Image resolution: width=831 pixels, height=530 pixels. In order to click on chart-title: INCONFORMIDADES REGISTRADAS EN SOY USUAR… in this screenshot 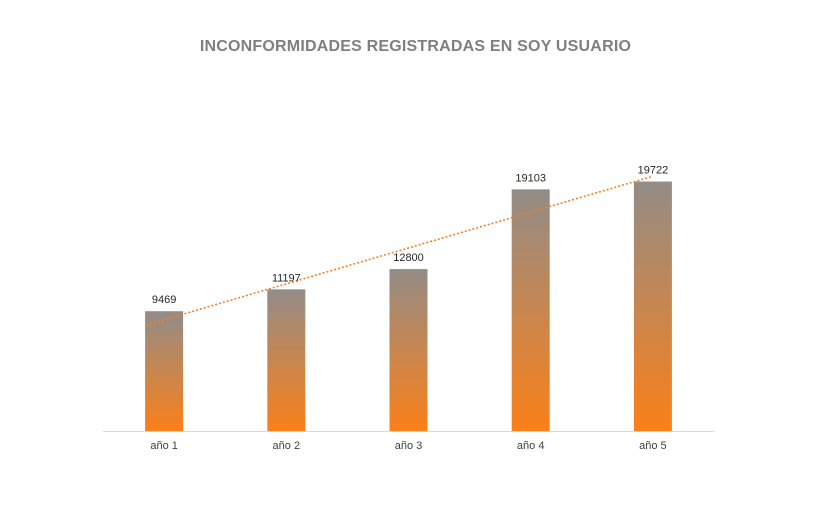, I will do `click(415, 46)`.